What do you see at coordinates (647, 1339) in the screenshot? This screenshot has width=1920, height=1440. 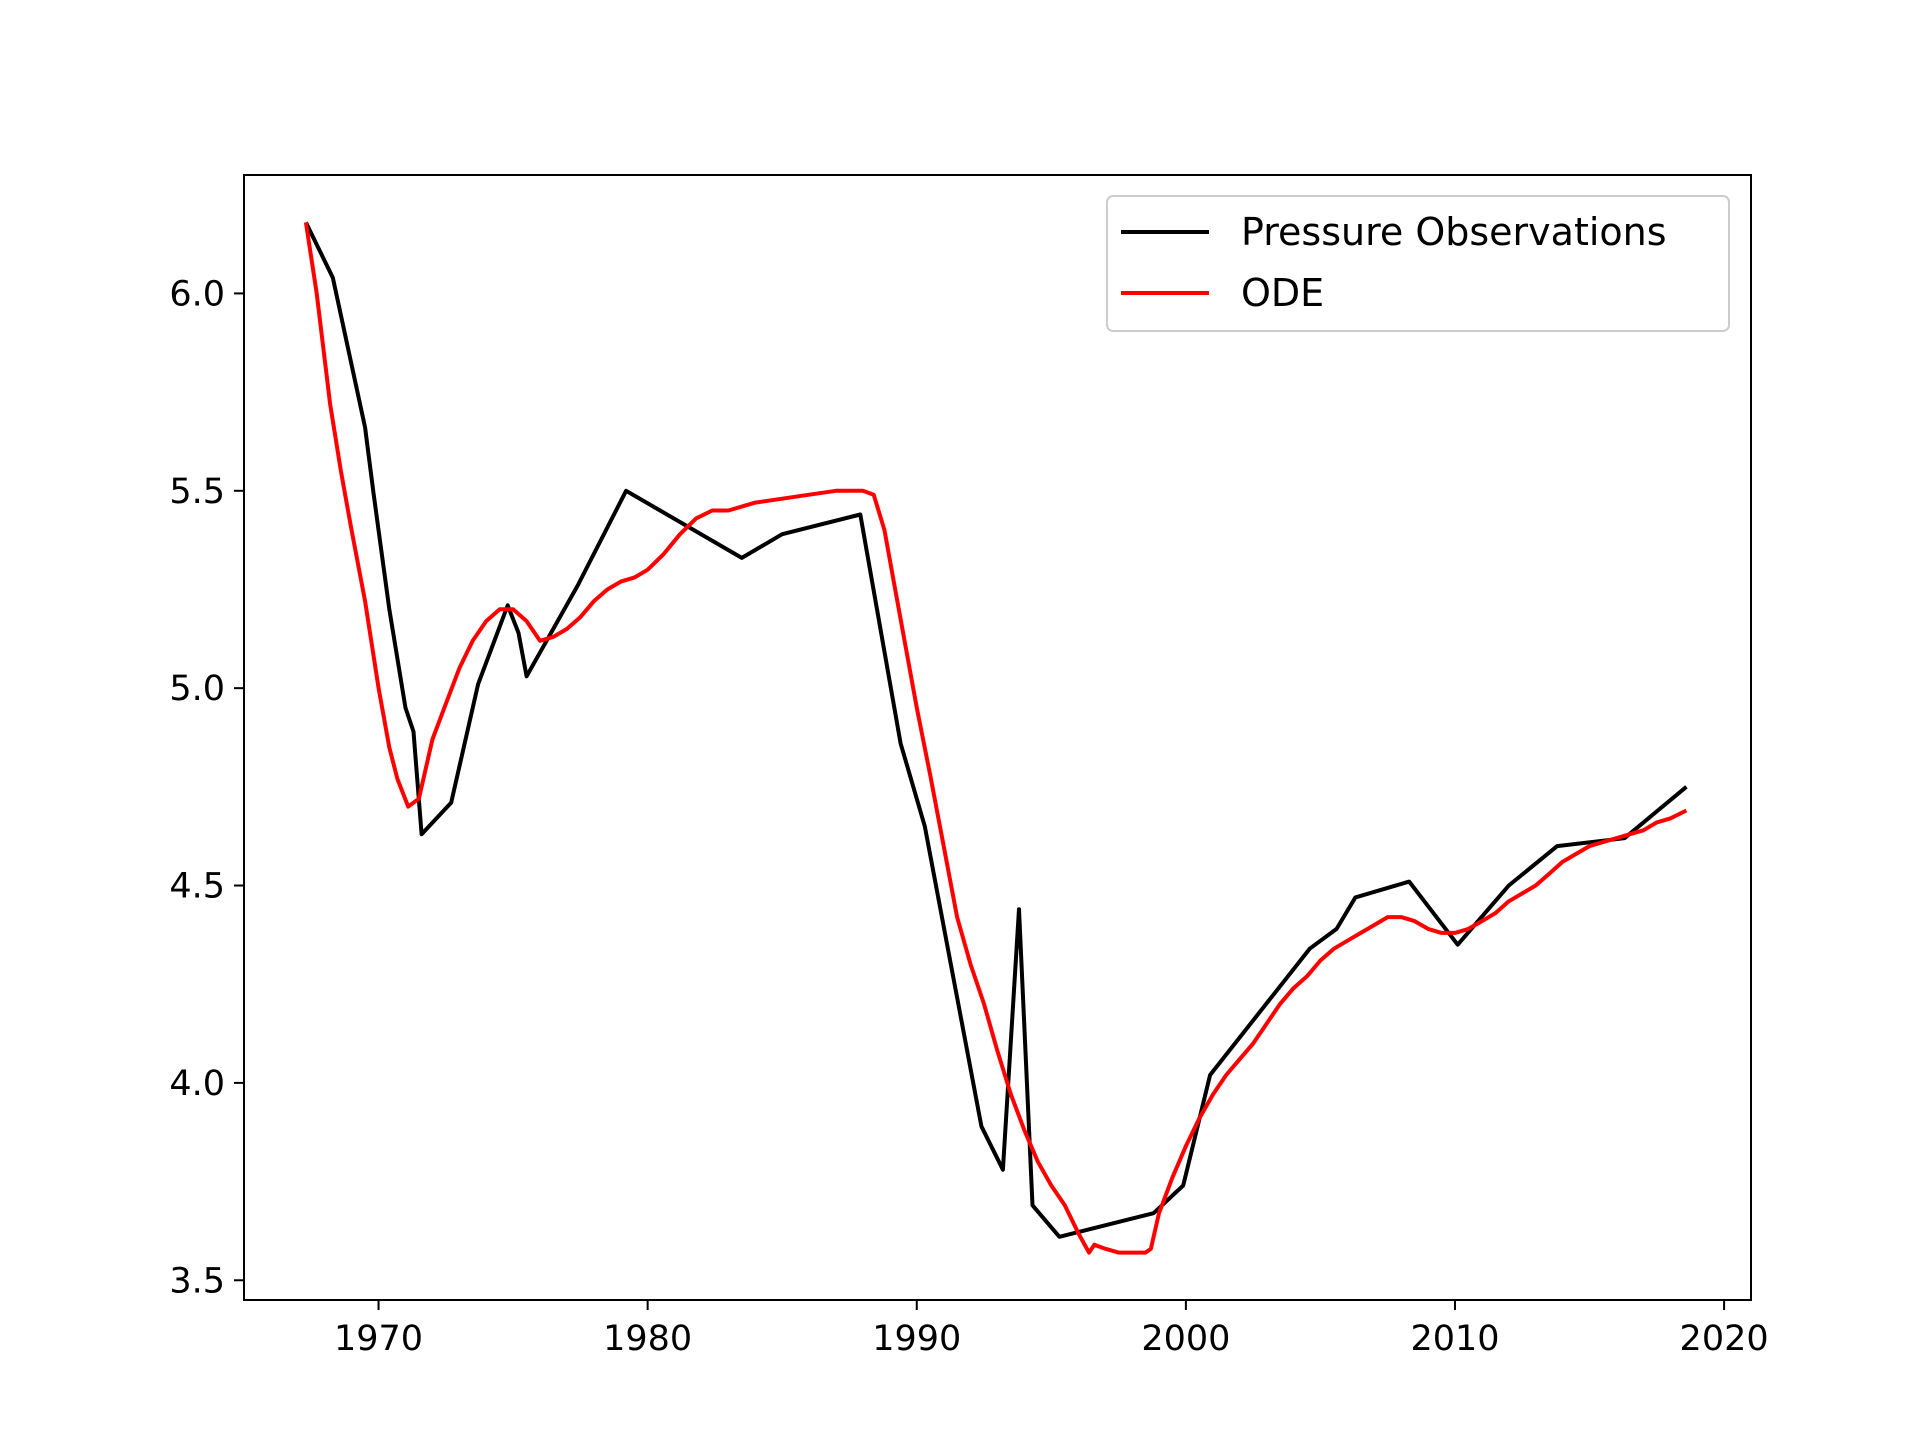 I see `x-tick-label: 1980` at bounding box center [647, 1339].